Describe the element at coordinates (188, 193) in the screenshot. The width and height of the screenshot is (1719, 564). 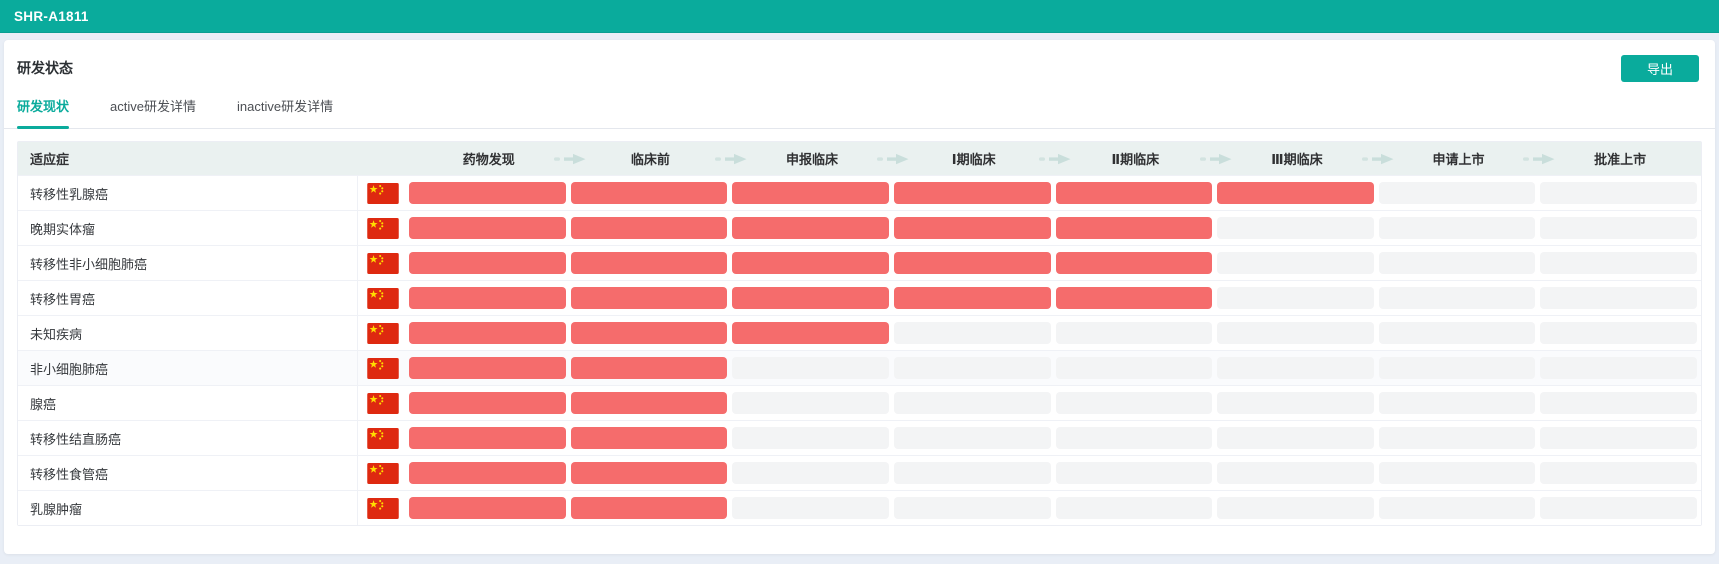
I see `indication-label: 转移性乳腺癌` at that location.